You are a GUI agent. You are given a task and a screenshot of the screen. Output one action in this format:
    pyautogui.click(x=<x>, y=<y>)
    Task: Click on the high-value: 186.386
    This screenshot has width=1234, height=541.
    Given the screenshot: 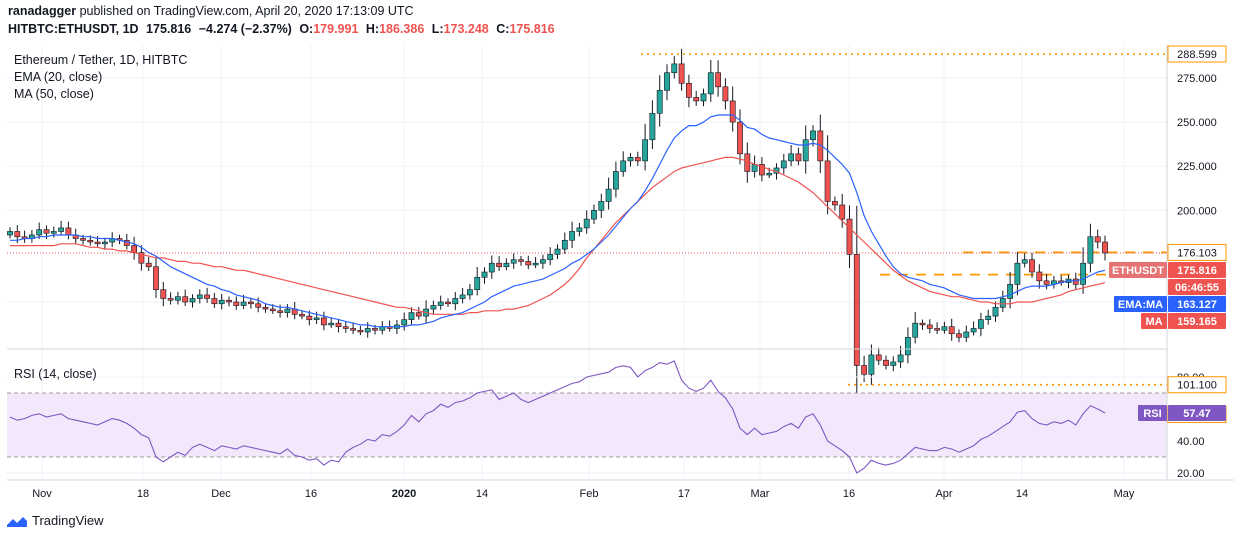 What is the action you would take?
    pyautogui.click(x=402, y=29)
    